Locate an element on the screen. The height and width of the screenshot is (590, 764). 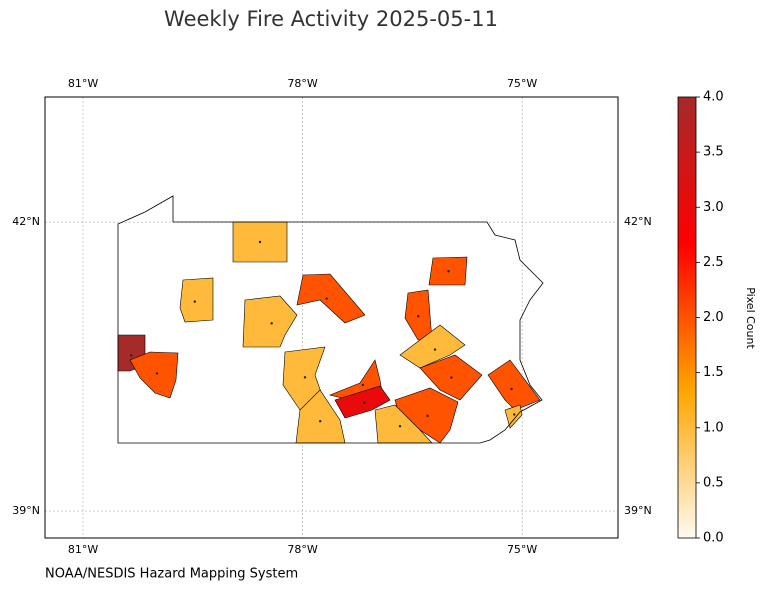
source-note: NOAA/NESDIS Hazard Mapping System is located at coordinates (171, 574).